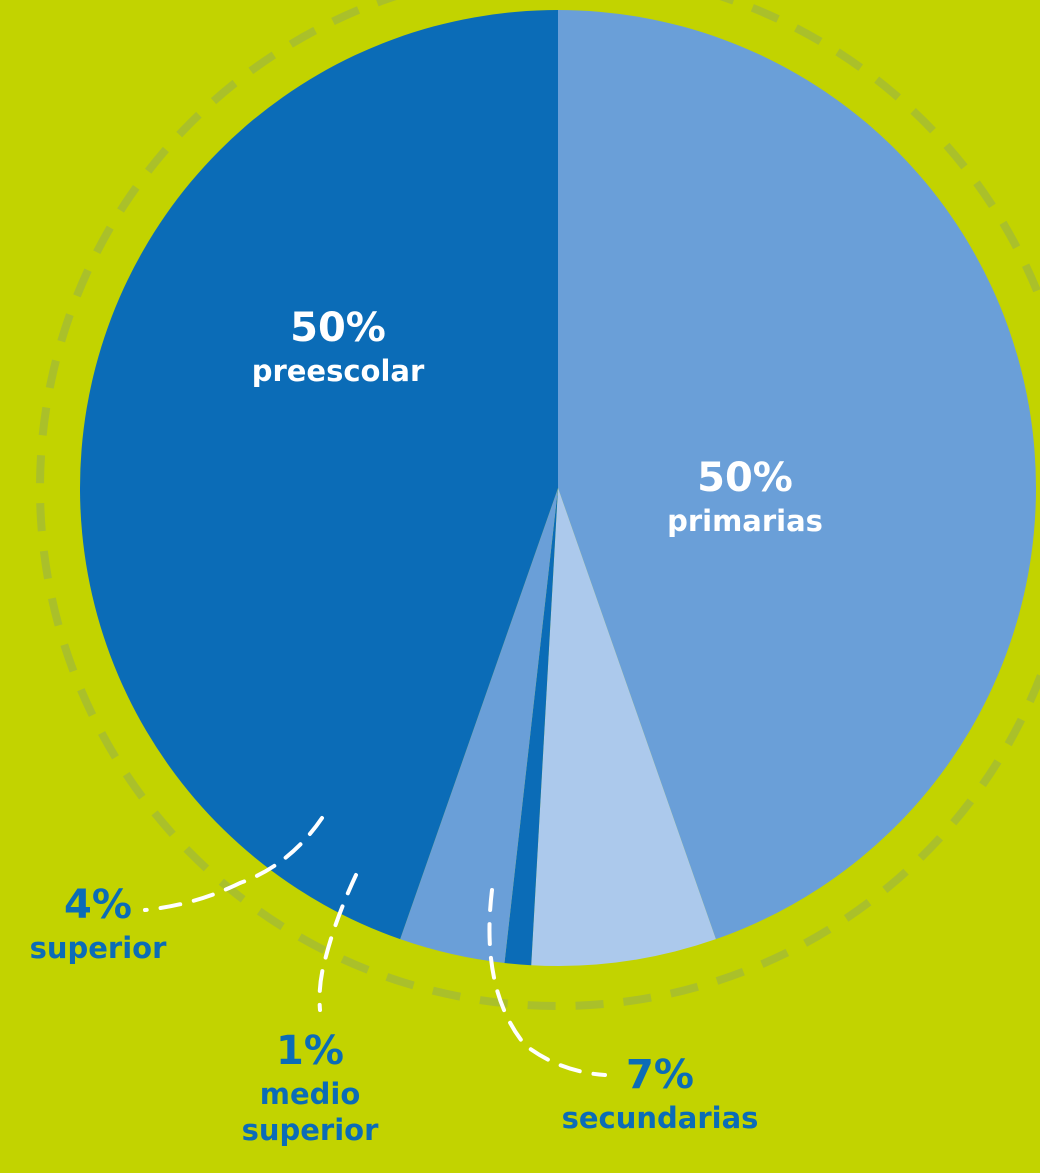  What do you see at coordinates (745, 521) in the screenshot?
I see `slice-name-primarias: primarias` at bounding box center [745, 521].